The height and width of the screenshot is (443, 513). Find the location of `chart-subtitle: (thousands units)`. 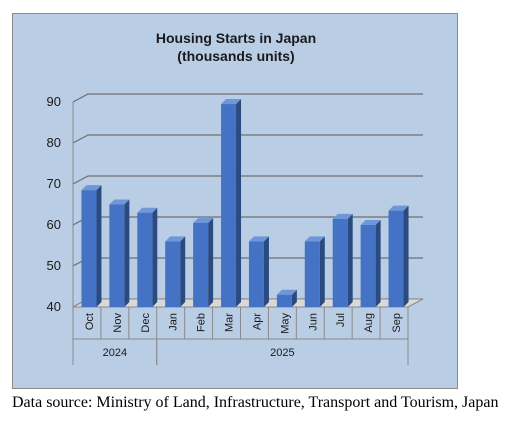

chart-subtitle: (thousands units) is located at coordinates (235, 56).